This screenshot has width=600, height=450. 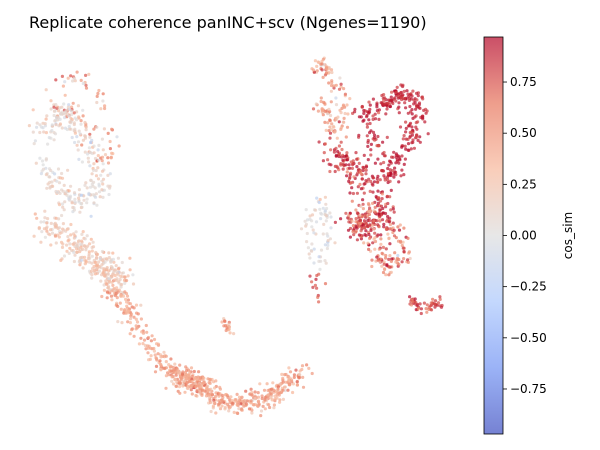 I want to click on colorbar-label: cos_sim, so click(x=568, y=235).